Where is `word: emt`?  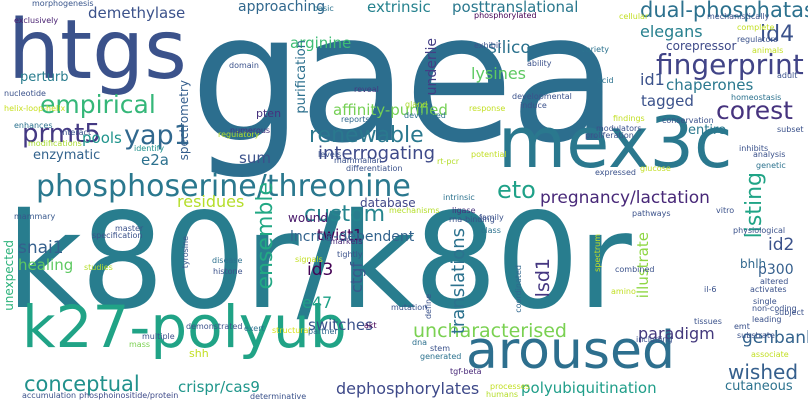
word: emt is located at coordinates (742, 326).